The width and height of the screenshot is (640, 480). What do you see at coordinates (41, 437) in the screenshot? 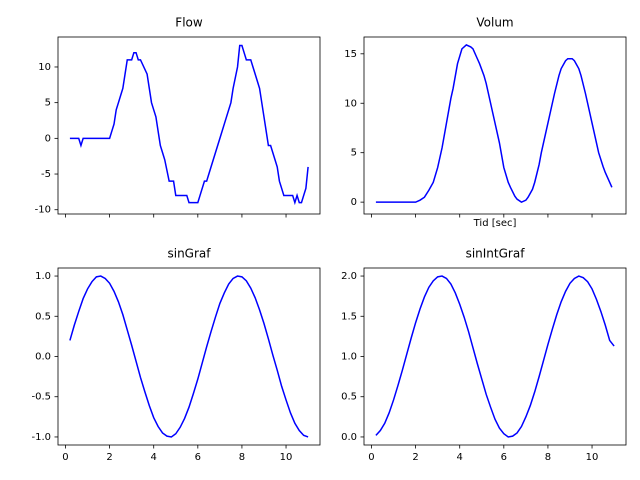
I see `y-tick-label: -1.0` at bounding box center [41, 437].